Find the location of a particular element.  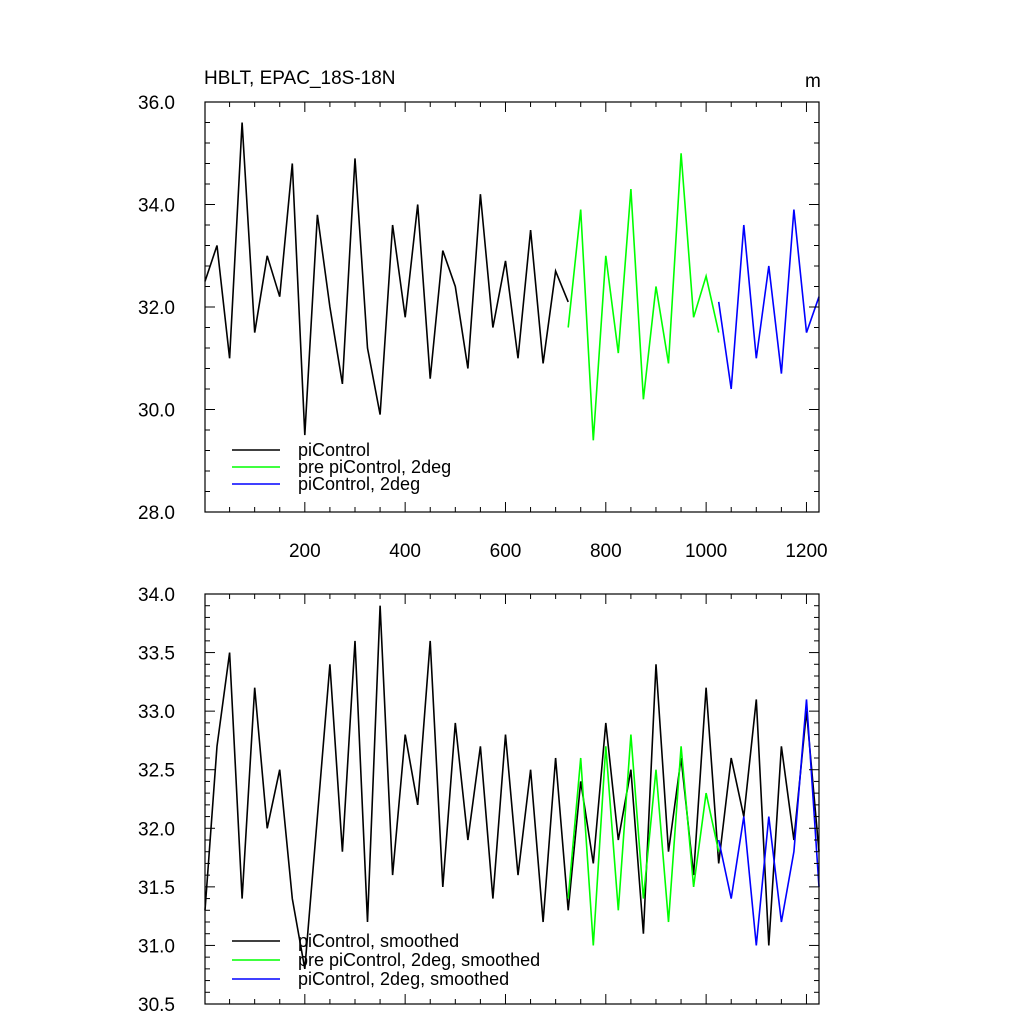

panel-title: HBLT, EPAC_18S-18N is located at coordinates (300, 78).